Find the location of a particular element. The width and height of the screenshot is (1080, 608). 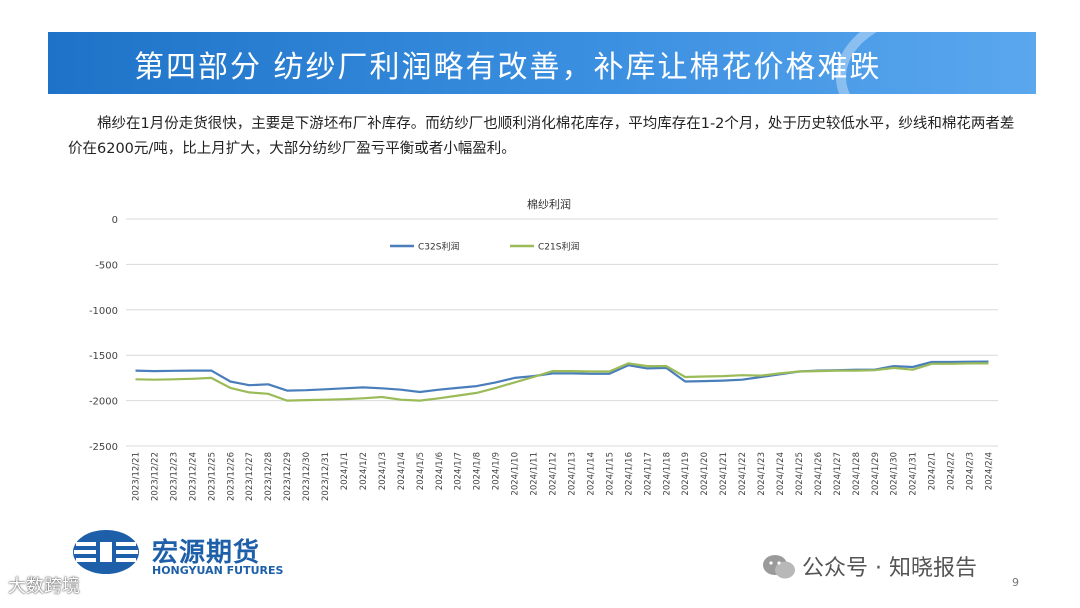

x-tick-label: 2023/12/30 is located at coordinates (307, 476).